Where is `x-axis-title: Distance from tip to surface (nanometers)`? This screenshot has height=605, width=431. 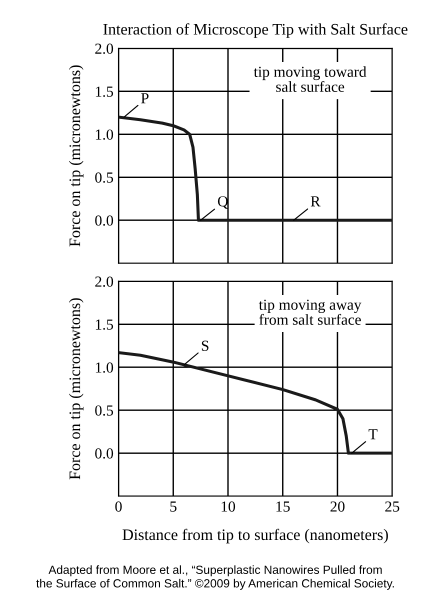 x-axis-title: Distance from tip to surface (nanometers) is located at coordinates (255, 536).